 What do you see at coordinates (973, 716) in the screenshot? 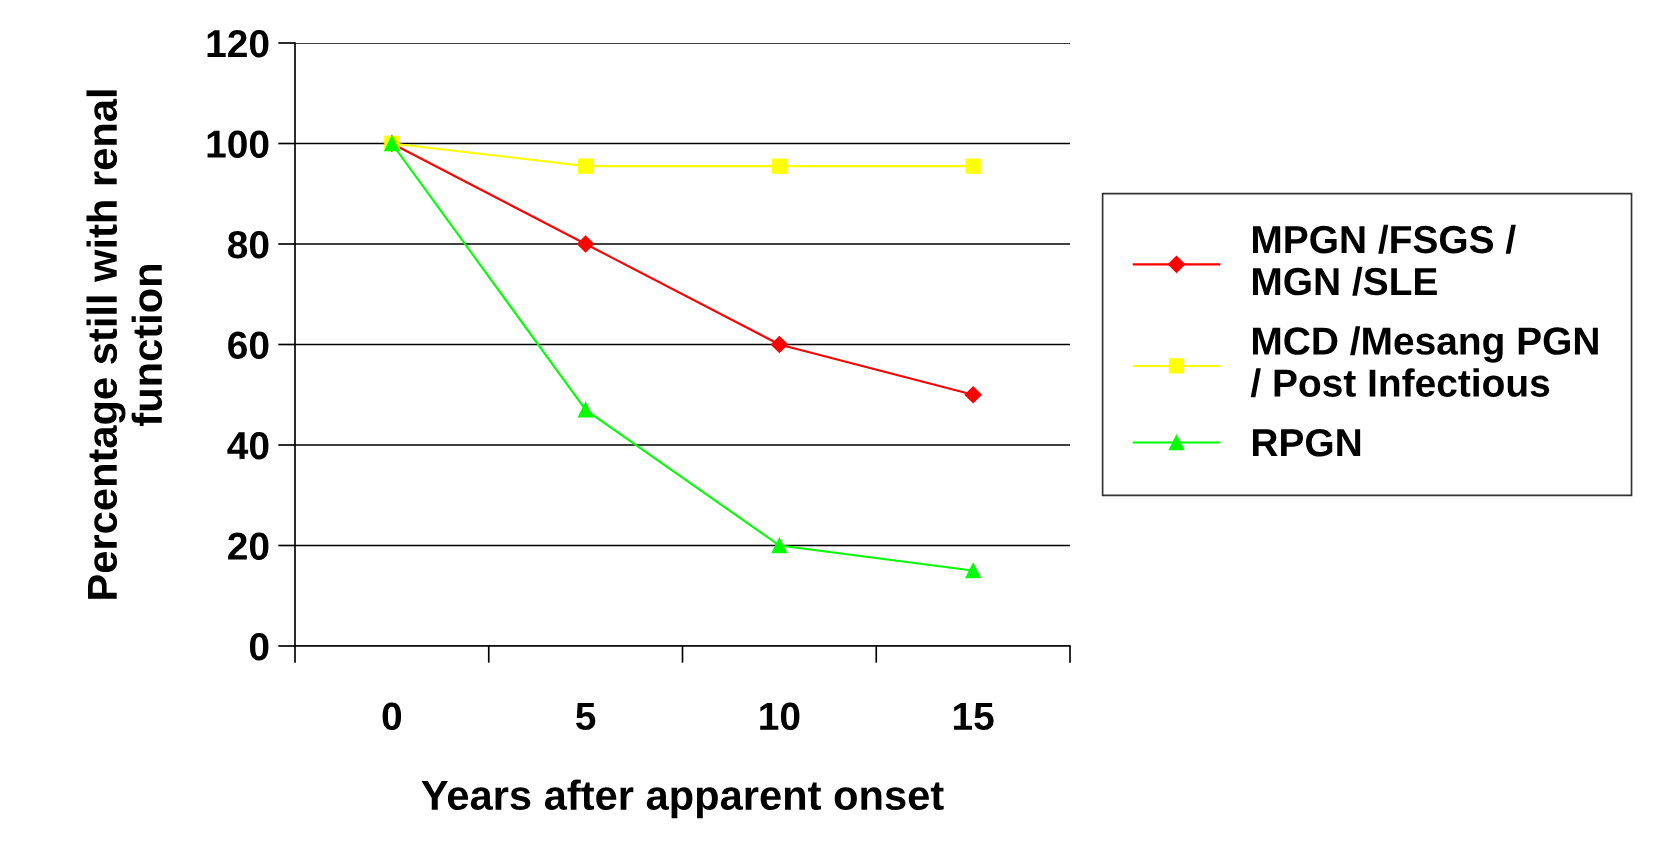
I see `x-tick-label: 15` at bounding box center [973, 716].